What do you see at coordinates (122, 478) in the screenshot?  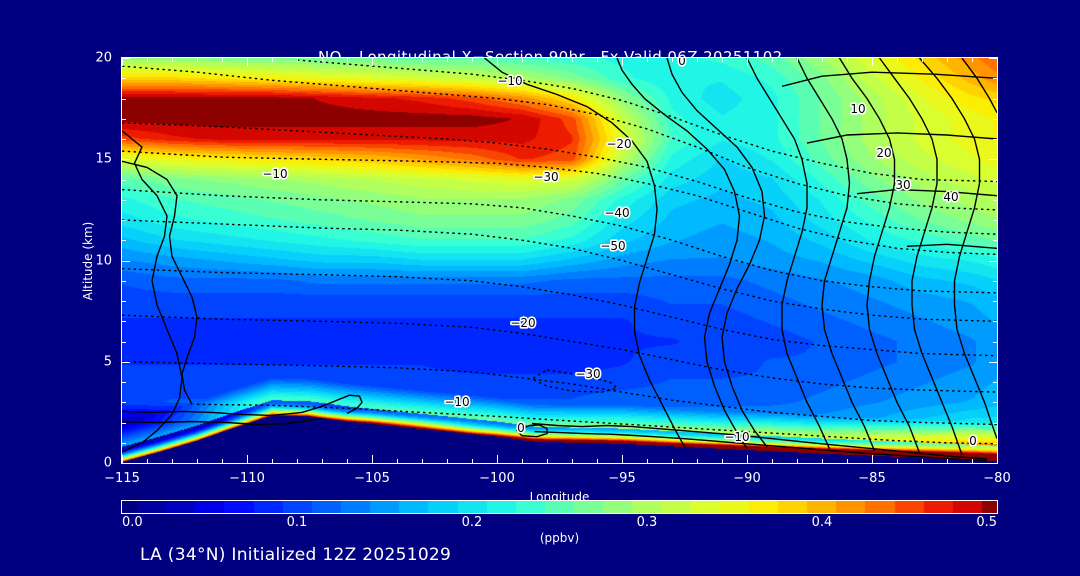 I see `x-tick-label: −115` at bounding box center [122, 478].